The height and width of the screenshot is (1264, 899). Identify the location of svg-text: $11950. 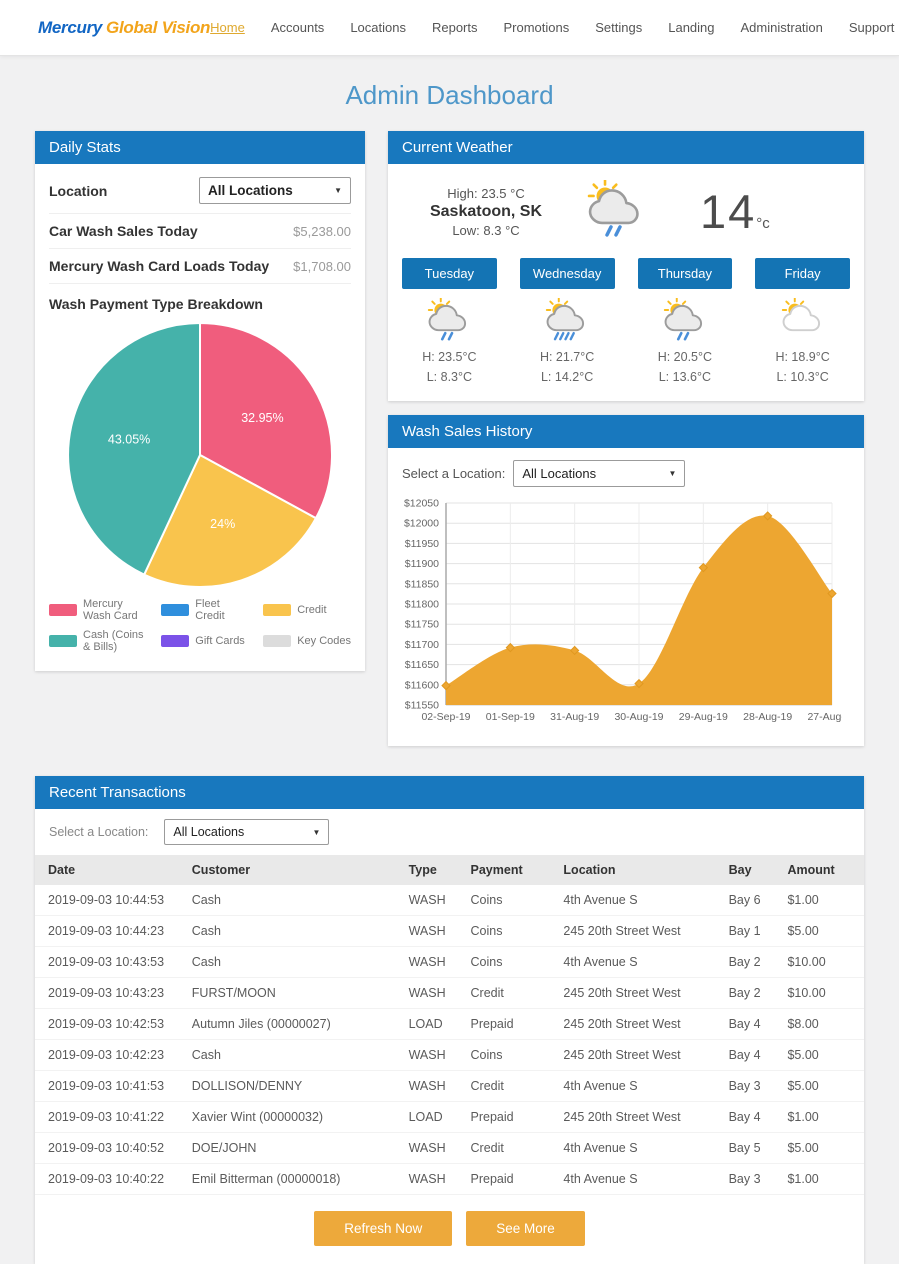
(422, 544).